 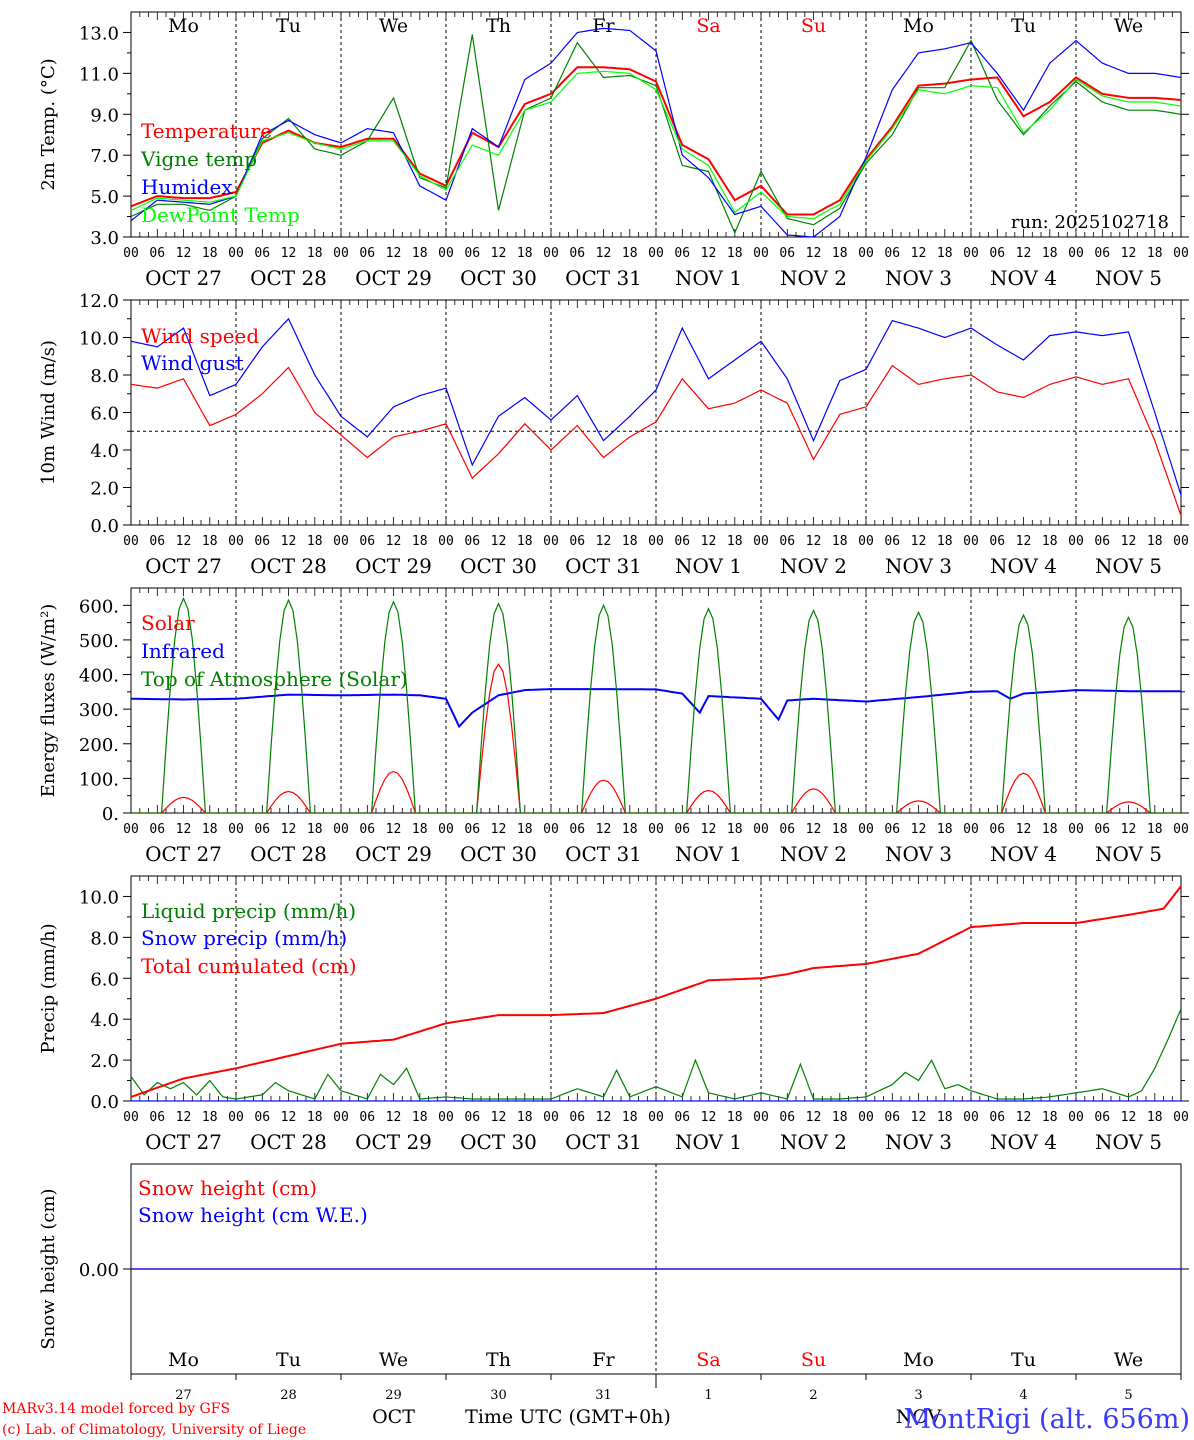 I want to click on y-tick-label: 4.0, so click(x=104, y=451).